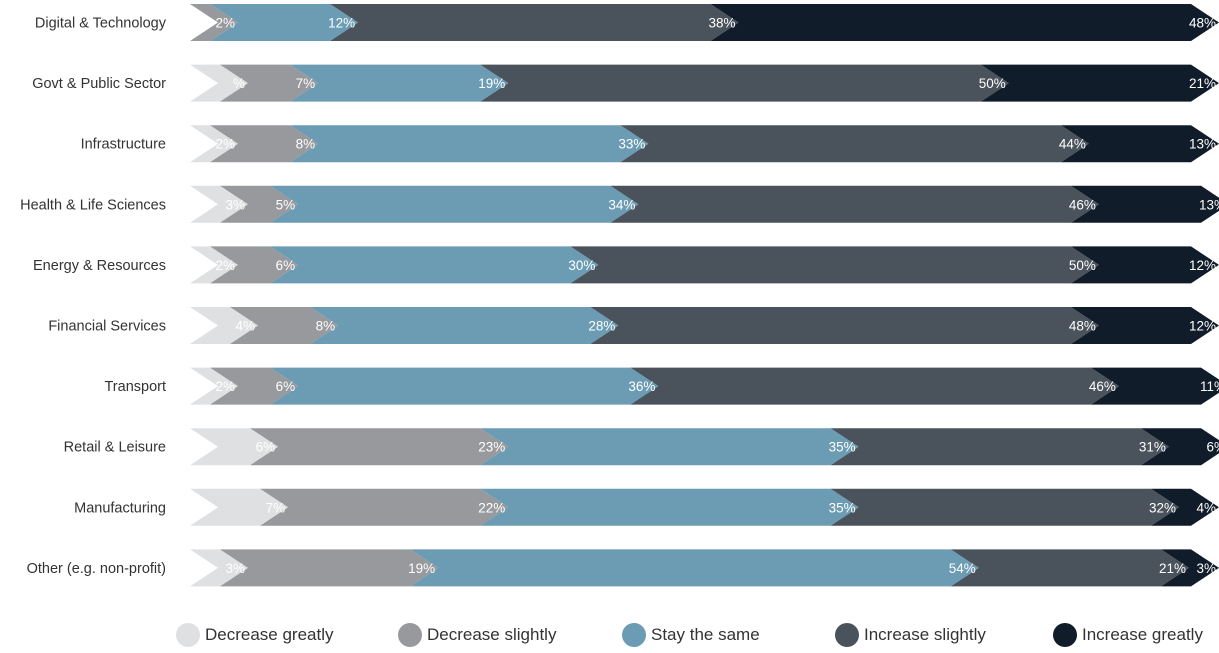  I want to click on data-label-health-life-sciences-increase-greatly: 13%, so click(1209, 204).